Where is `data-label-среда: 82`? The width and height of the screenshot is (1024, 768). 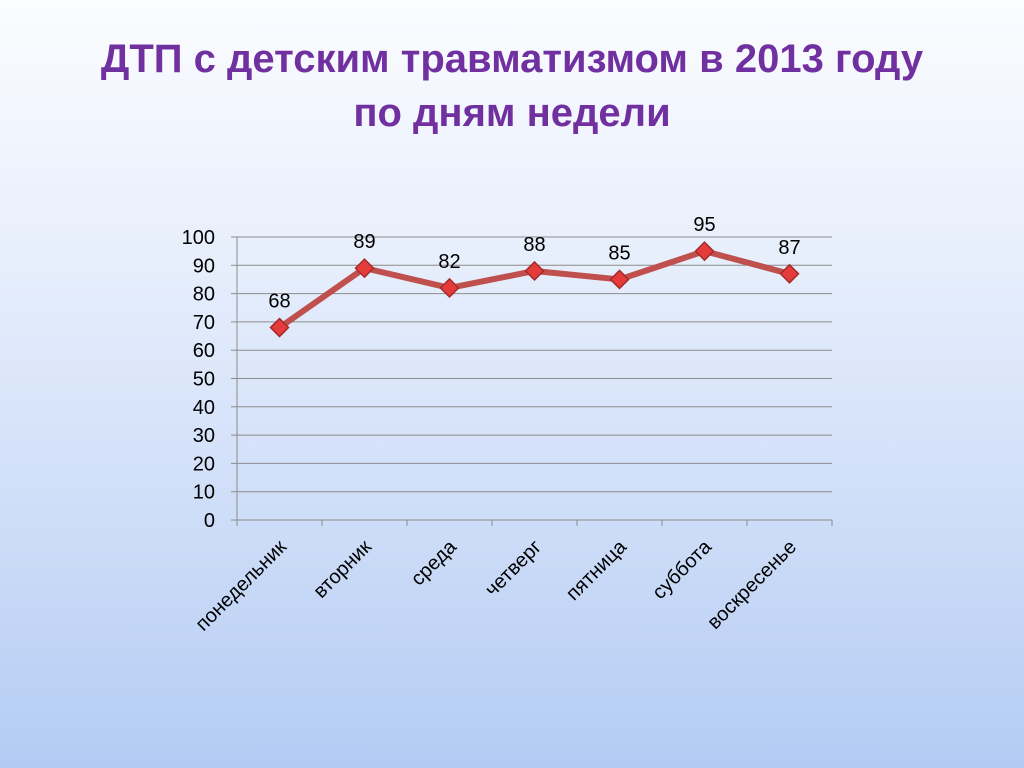 data-label-среда: 82 is located at coordinates (449, 262).